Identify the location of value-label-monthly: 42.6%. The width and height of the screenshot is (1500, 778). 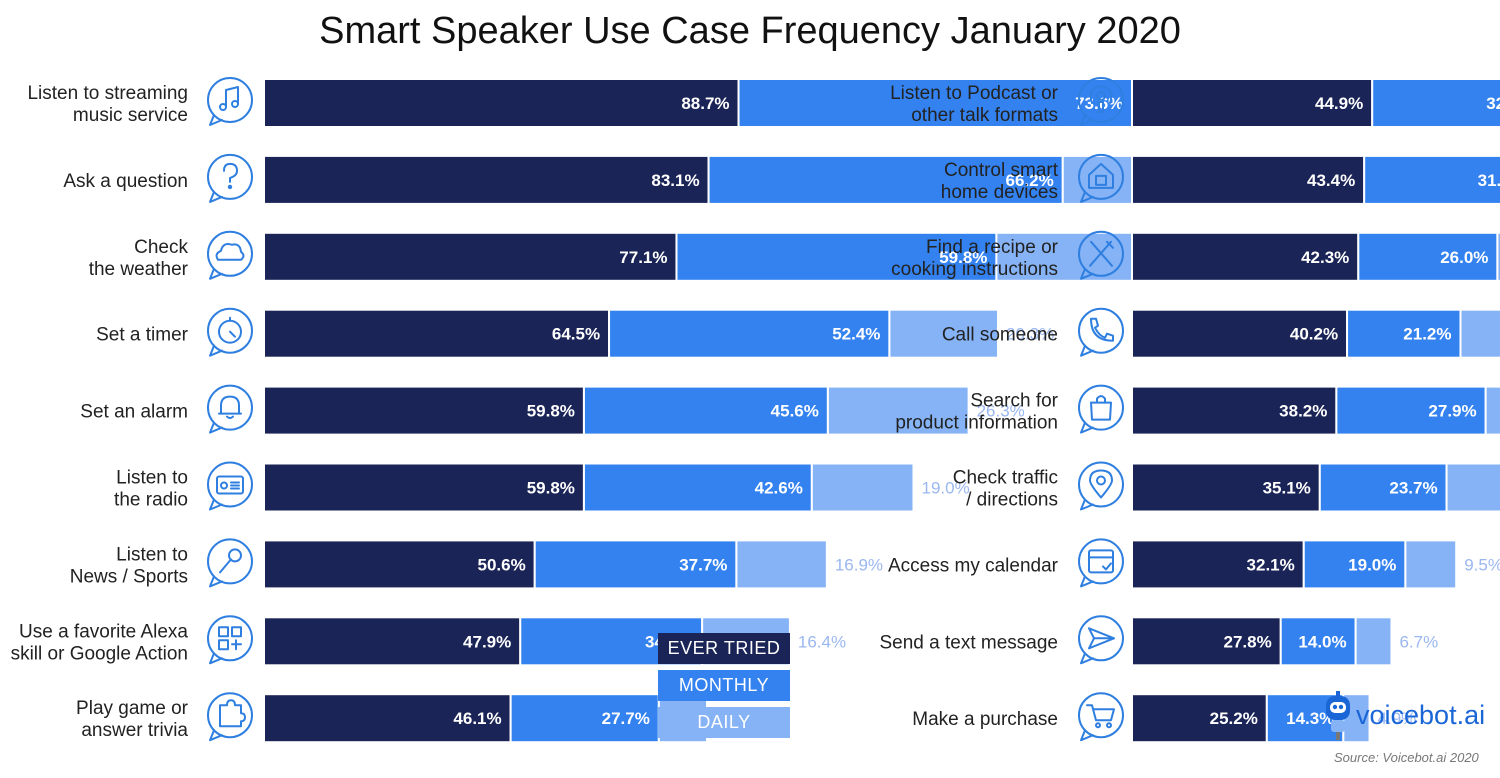
(779, 488).